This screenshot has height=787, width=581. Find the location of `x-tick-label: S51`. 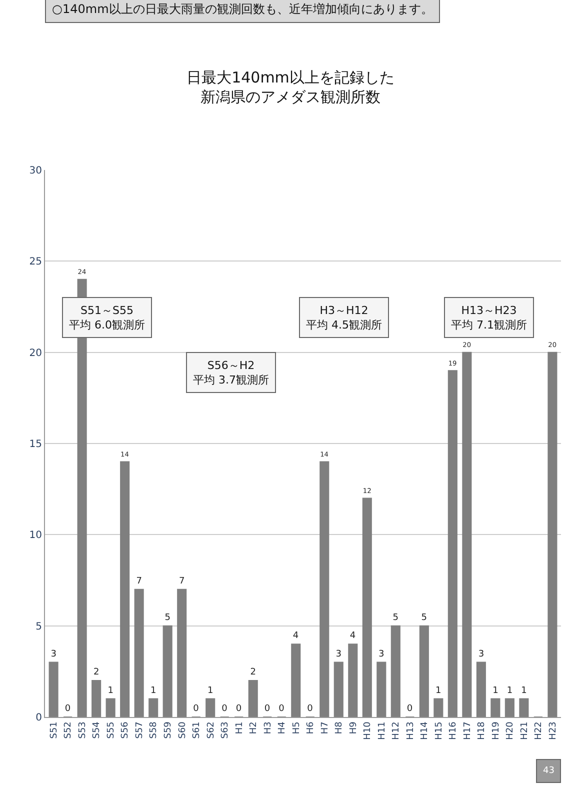

x-tick-label: S51 is located at coordinates (54, 730).